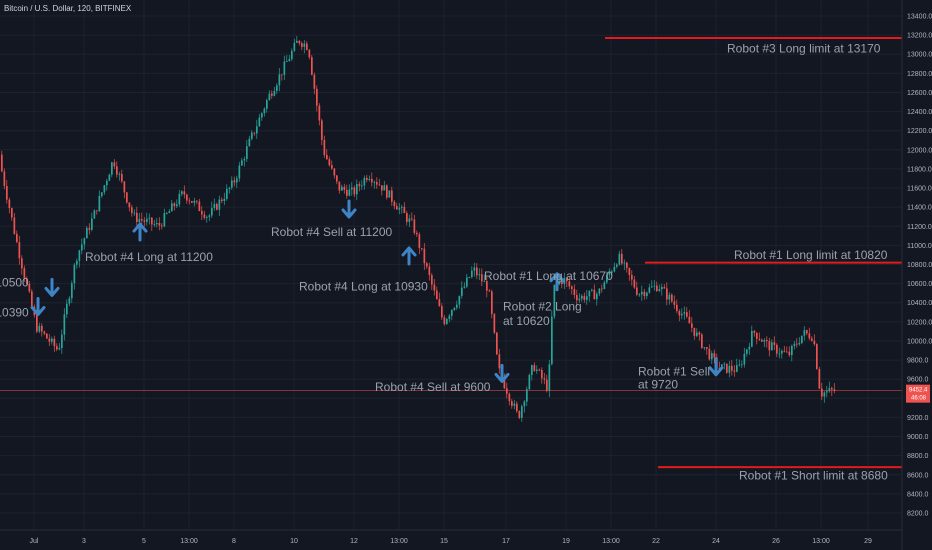  What do you see at coordinates (919, 399) in the screenshot?
I see `countdown-label: 46:08` at bounding box center [919, 399].